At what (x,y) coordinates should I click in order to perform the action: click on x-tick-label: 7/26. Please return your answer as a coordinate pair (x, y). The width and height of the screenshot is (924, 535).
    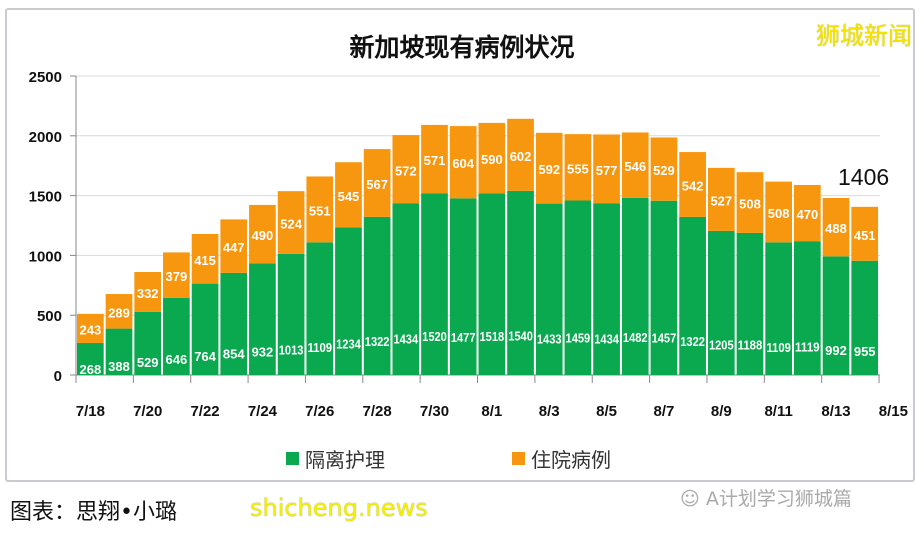
    Looking at the image, I should click on (319, 411).